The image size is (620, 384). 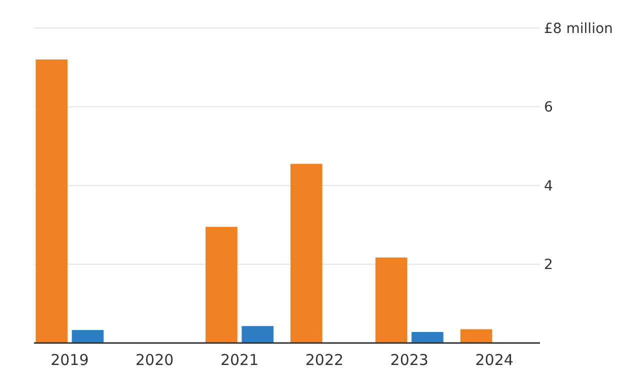 What do you see at coordinates (548, 108) in the screenshot?
I see `y-tick-label: 6` at bounding box center [548, 108].